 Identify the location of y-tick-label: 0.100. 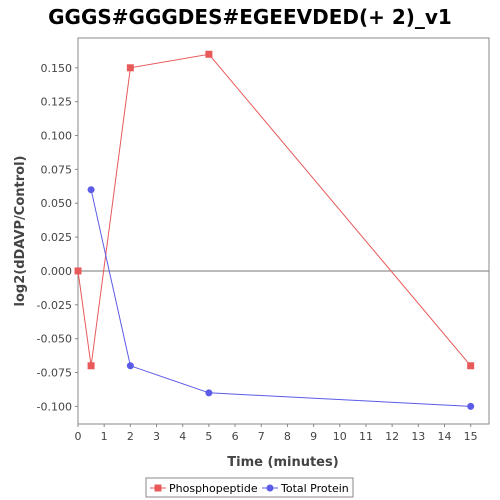
(57, 136).